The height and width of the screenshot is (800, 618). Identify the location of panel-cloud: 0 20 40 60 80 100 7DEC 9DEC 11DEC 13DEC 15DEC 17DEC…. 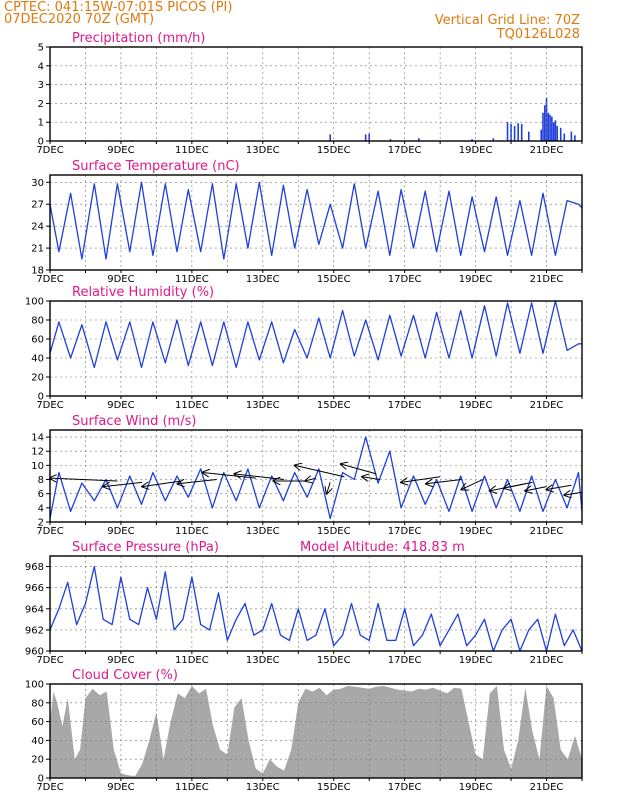
(304, 730).